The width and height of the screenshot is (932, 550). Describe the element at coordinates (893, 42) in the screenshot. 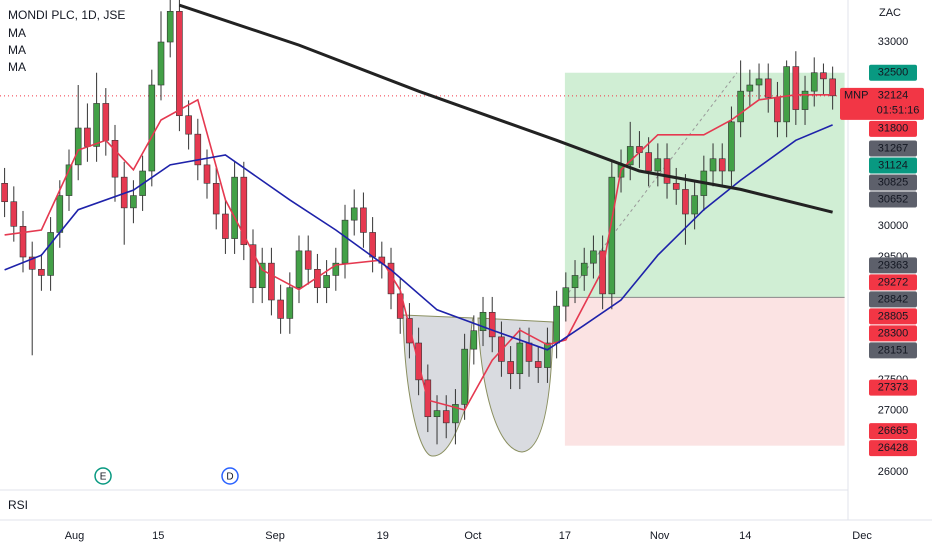

I see `y-tick-label: 33000` at that location.